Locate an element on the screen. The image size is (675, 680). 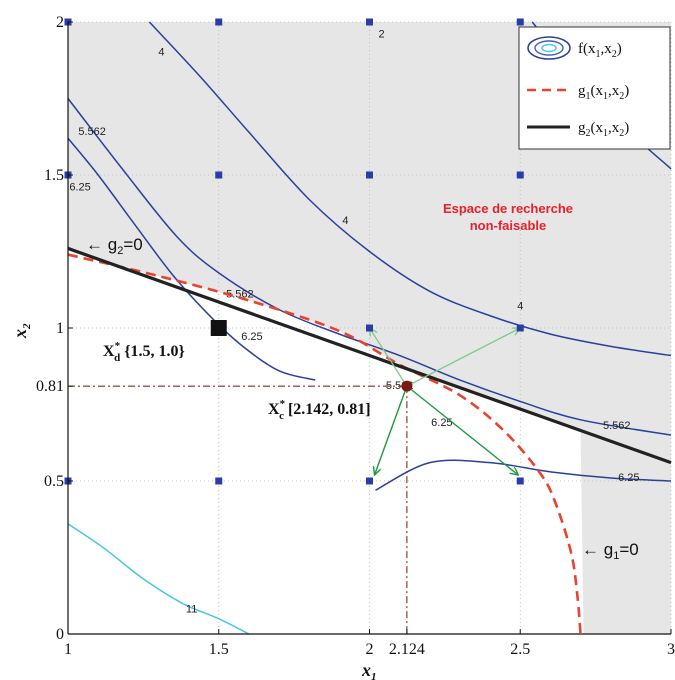
x-tick-label: 3 is located at coordinates (671, 649).